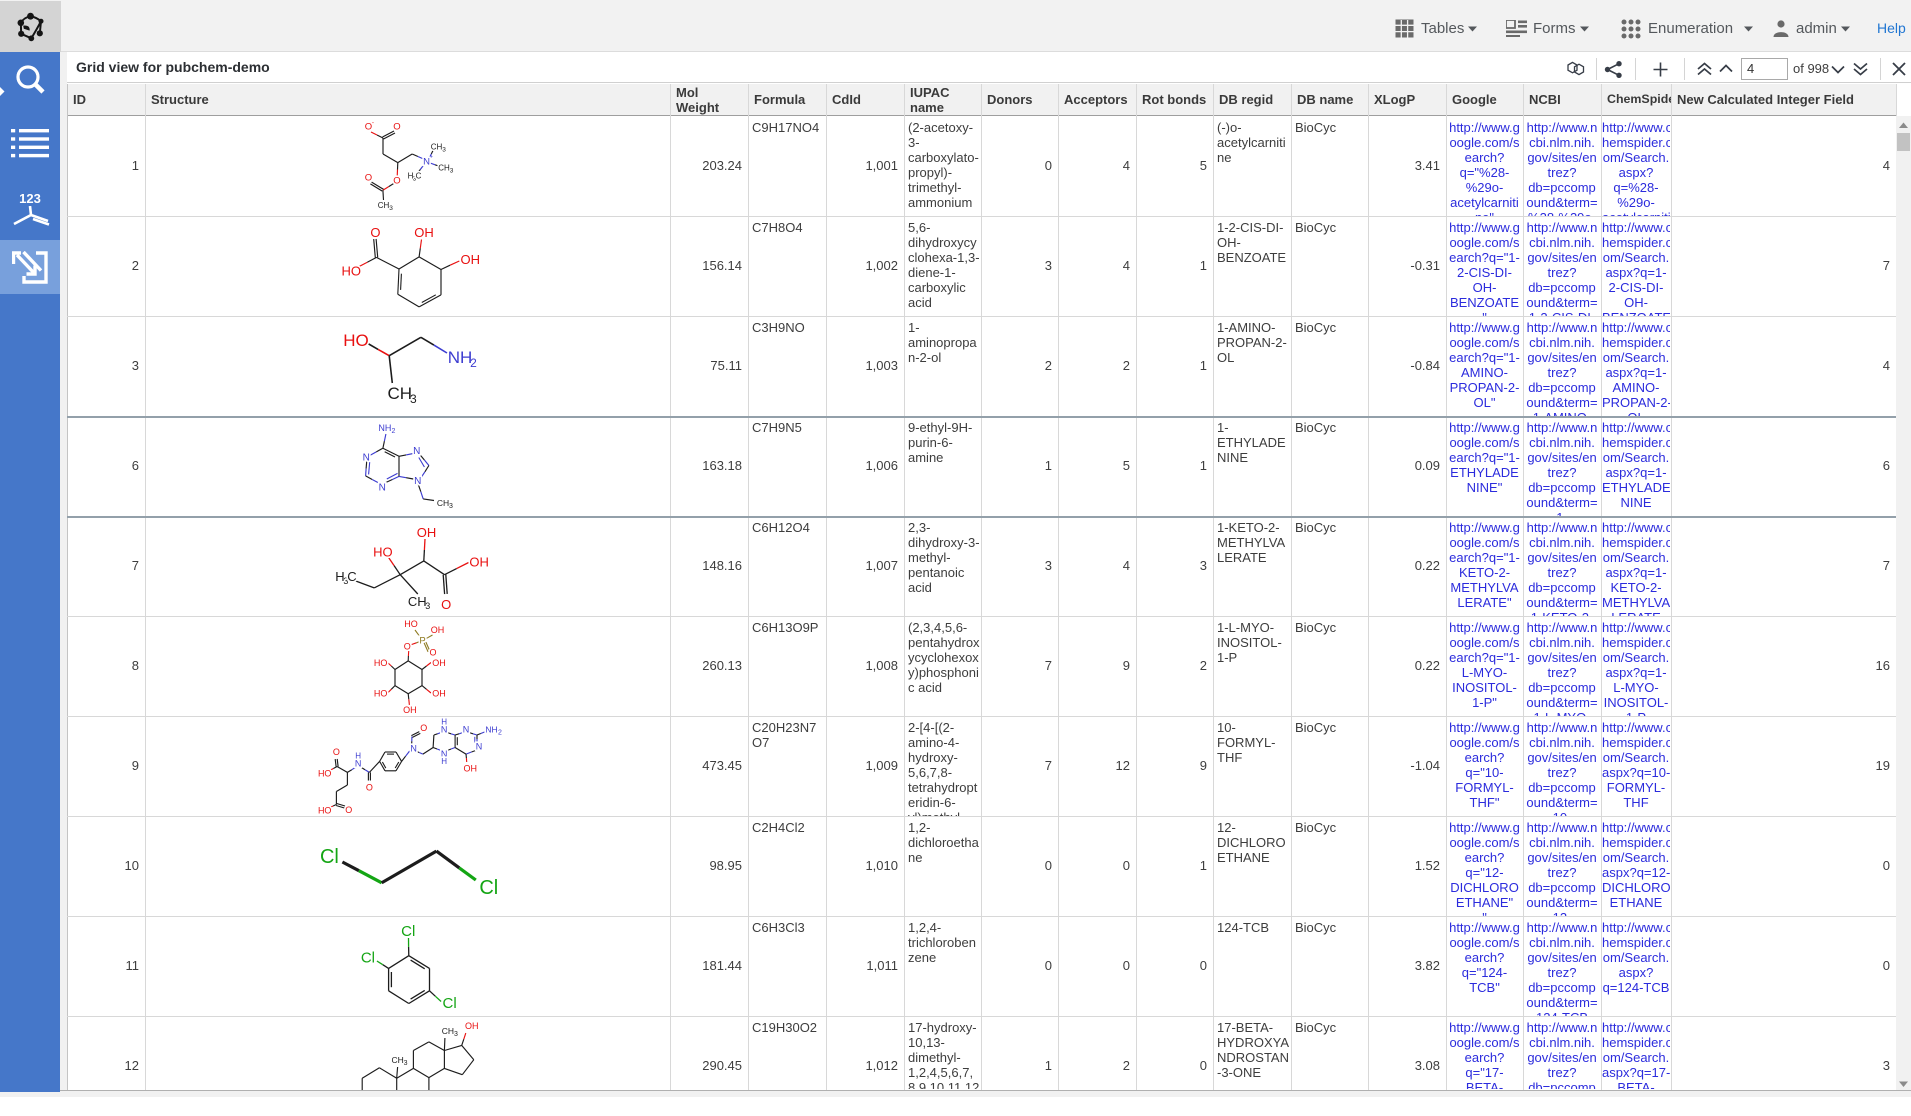 The height and width of the screenshot is (1116, 1911). I want to click on svg-text: P, so click(422, 641).